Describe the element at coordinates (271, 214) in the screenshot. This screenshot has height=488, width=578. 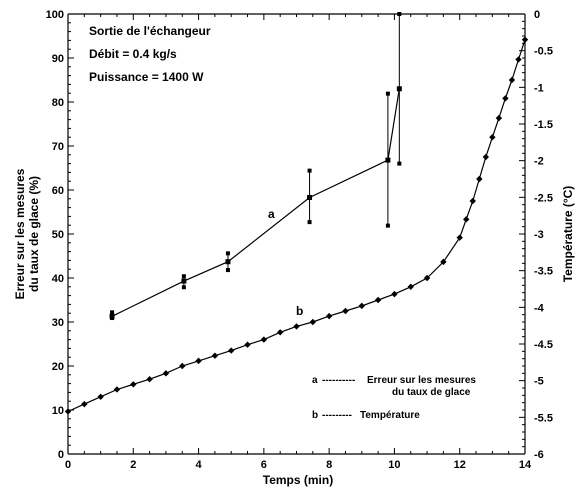
I see `curve-label-a: a` at that location.